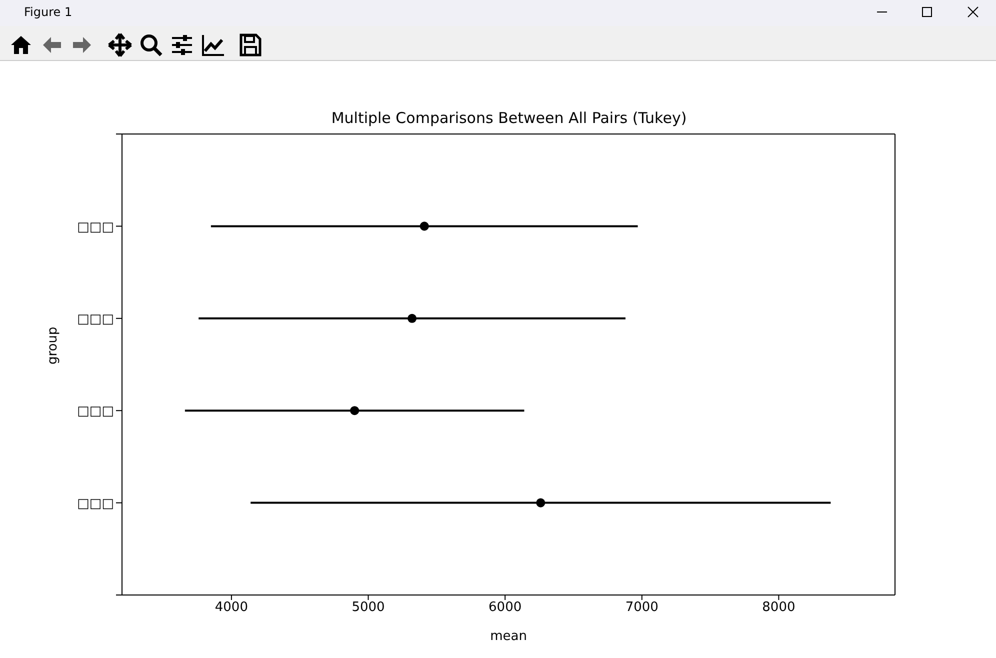 Image resolution: width=996 pixels, height=658 pixels. What do you see at coordinates (508, 636) in the screenshot?
I see `x-axis-title: mean` at bounding box center [508, 636].